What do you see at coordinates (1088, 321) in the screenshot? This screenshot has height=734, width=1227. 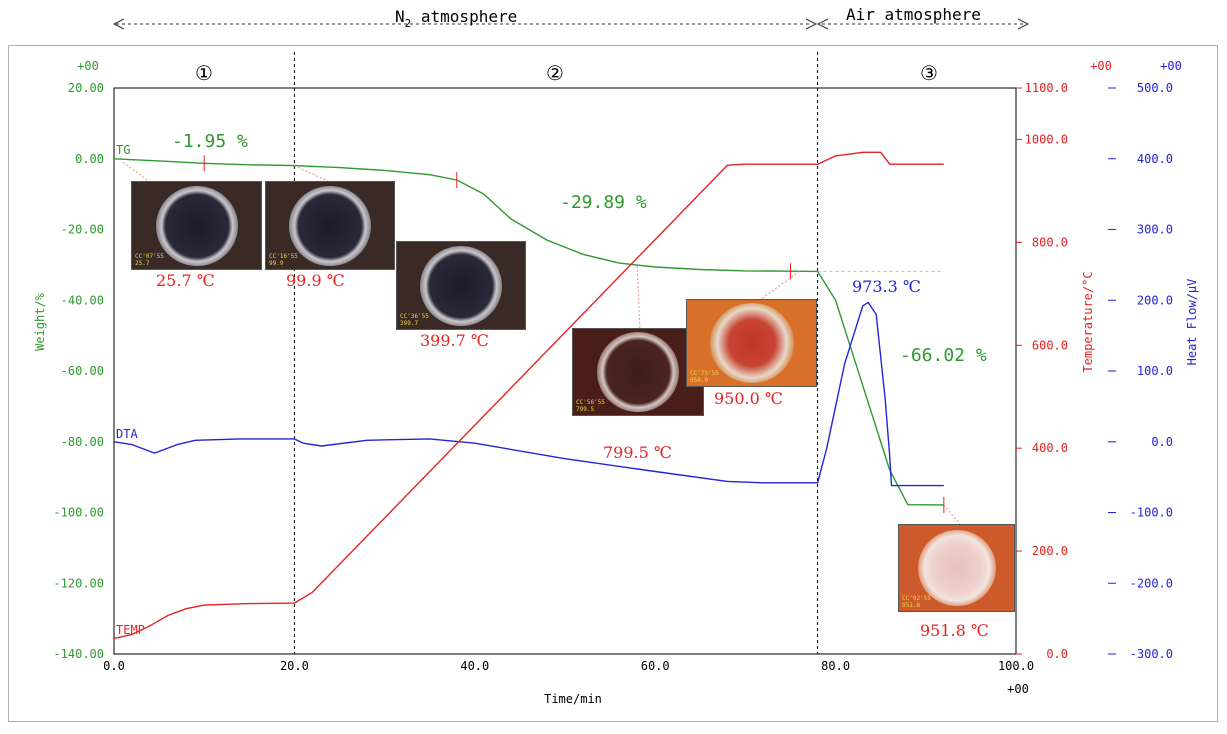 I see `temp-axis-label: Temperature/°C` at bounding box center [1088, 321].